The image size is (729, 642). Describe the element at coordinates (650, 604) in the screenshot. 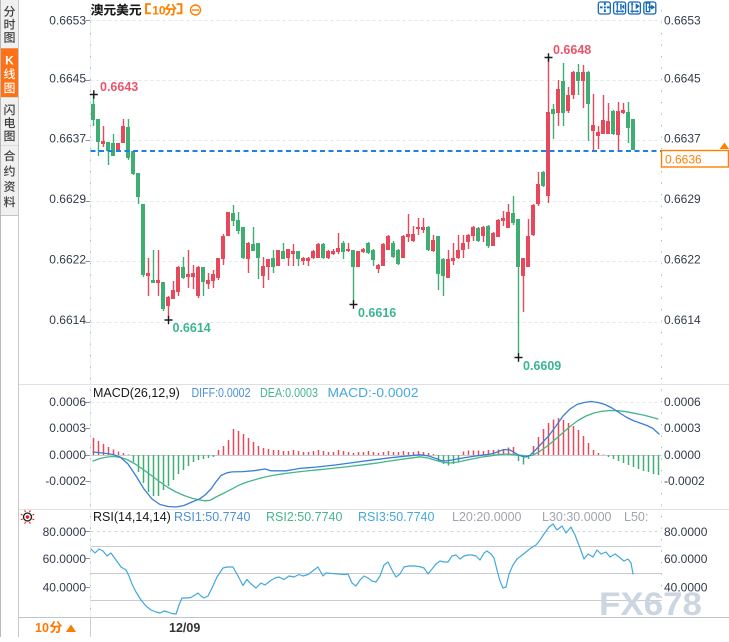

I see `svg-text: FX678` at that location.